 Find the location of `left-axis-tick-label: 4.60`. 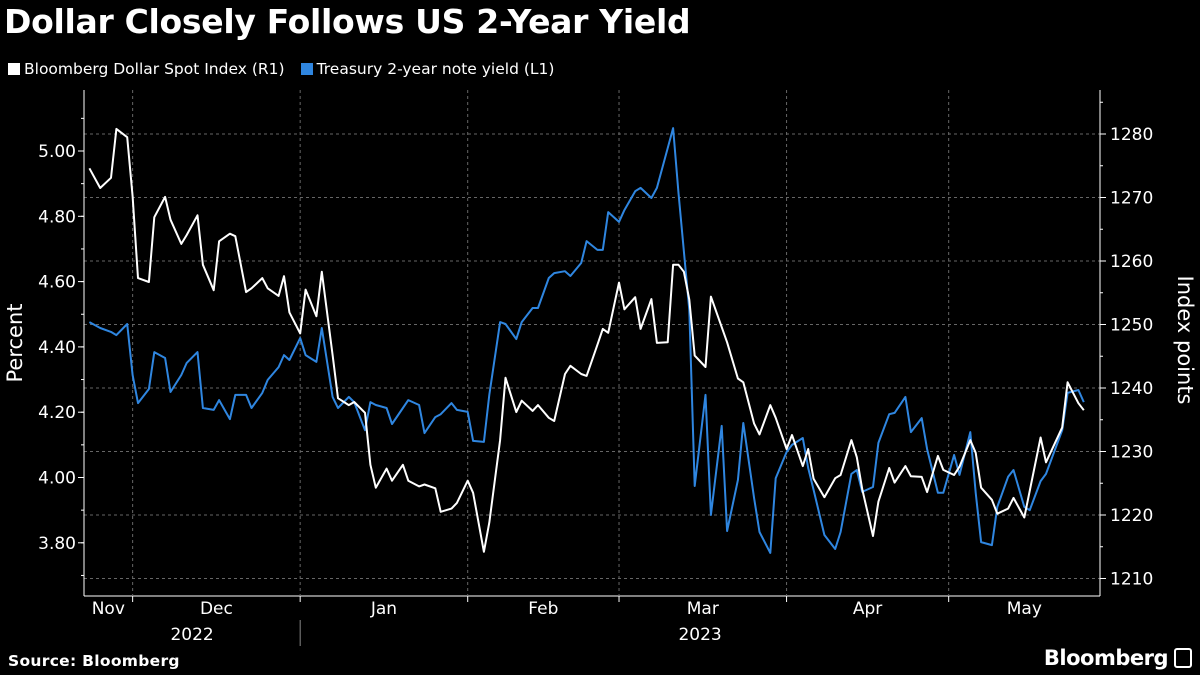

left-axis-tick-label: 4.60 is located at coordinates (57, 283).